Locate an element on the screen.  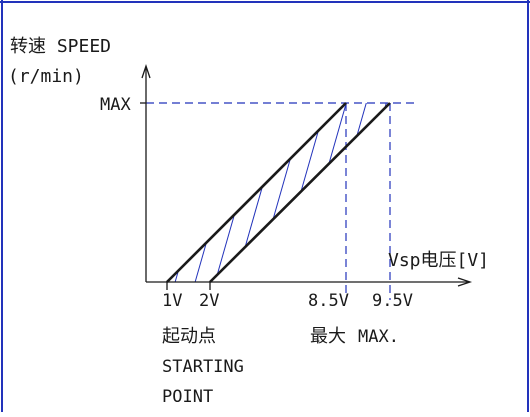
y-axis-arrow is located at coordinates (146, 71).